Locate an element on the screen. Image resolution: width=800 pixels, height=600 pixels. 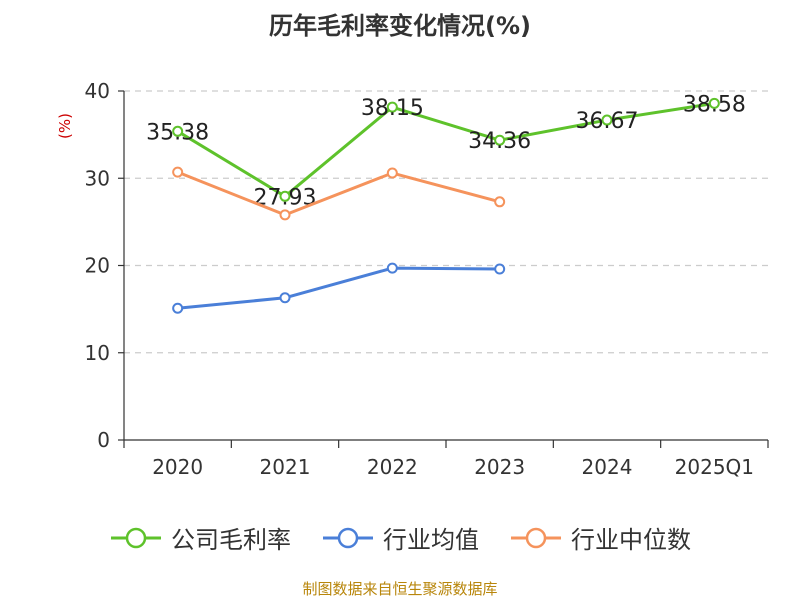
x-tick-label: 2024 is located at coordinates (607, 467).